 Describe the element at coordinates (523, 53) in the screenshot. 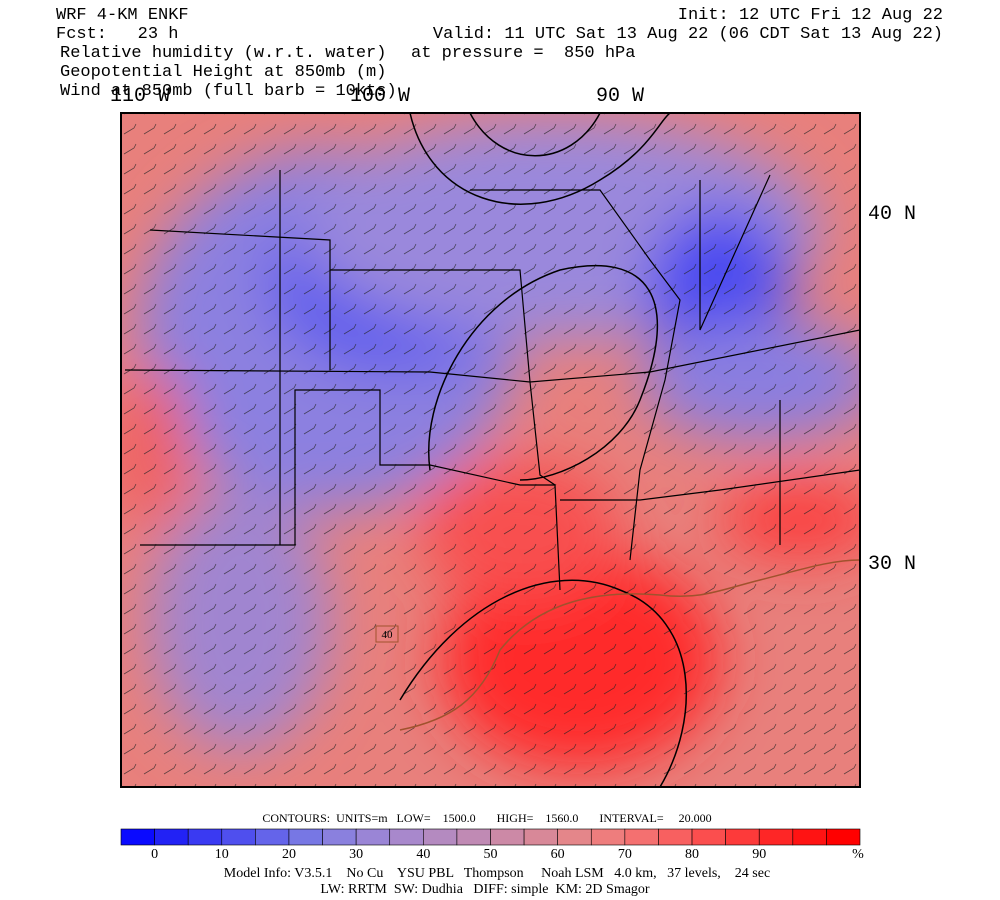

I see `pressure: at pressure = 850 hPa` at that location.